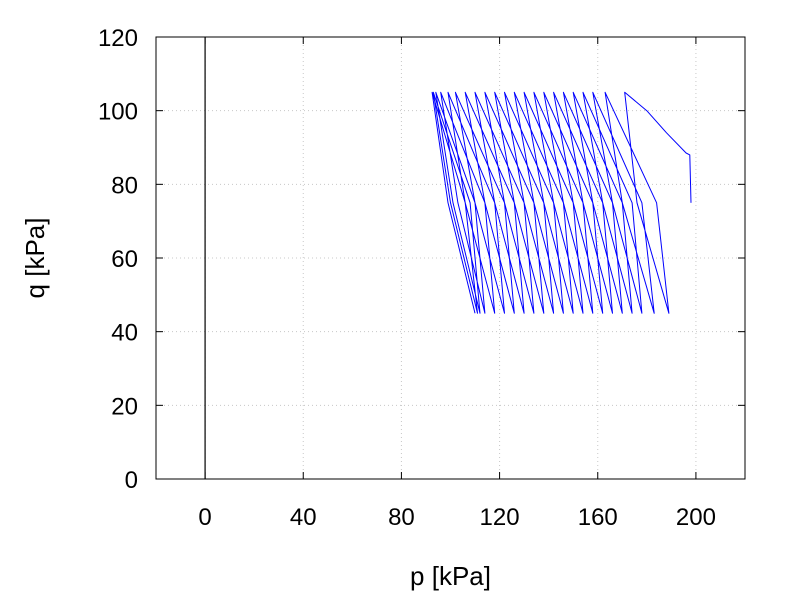  Describe the element at coordinates (131, 480) in the screenshot. I see `y-tick-label: 0` at that location.